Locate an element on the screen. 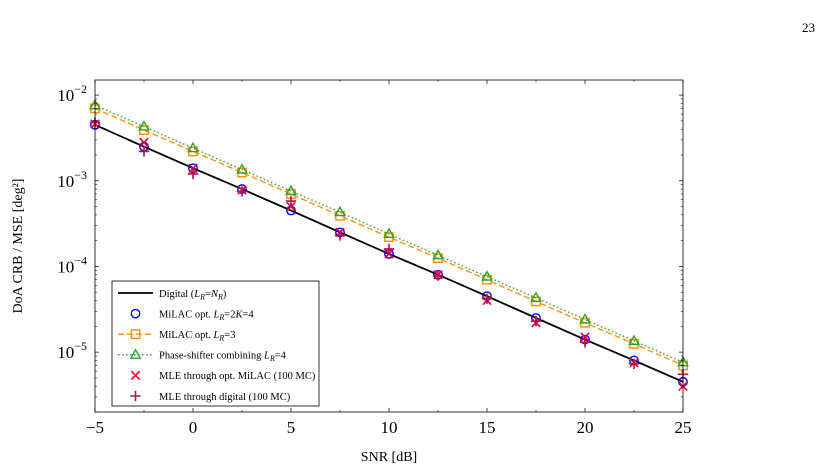 Image resolution: width=829 pixels, height=475 pixels. legend-entry-2: MiLAC opt. LR=3 is located at coordinates (197, 336).